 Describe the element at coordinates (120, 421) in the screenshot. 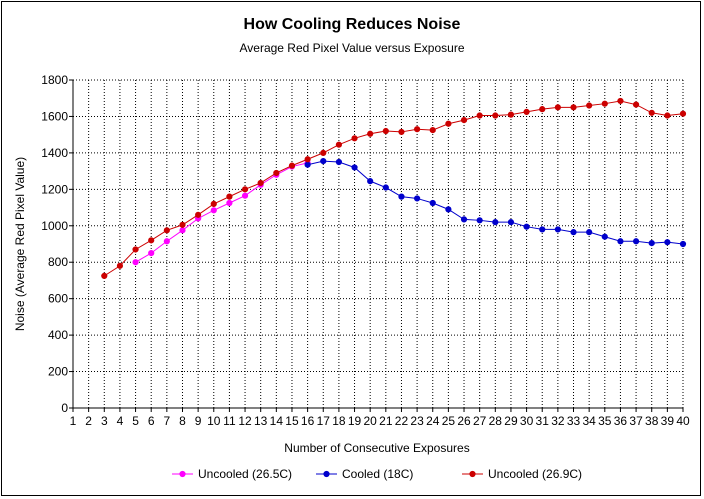

I see `x-tick-label: 4` at that location.